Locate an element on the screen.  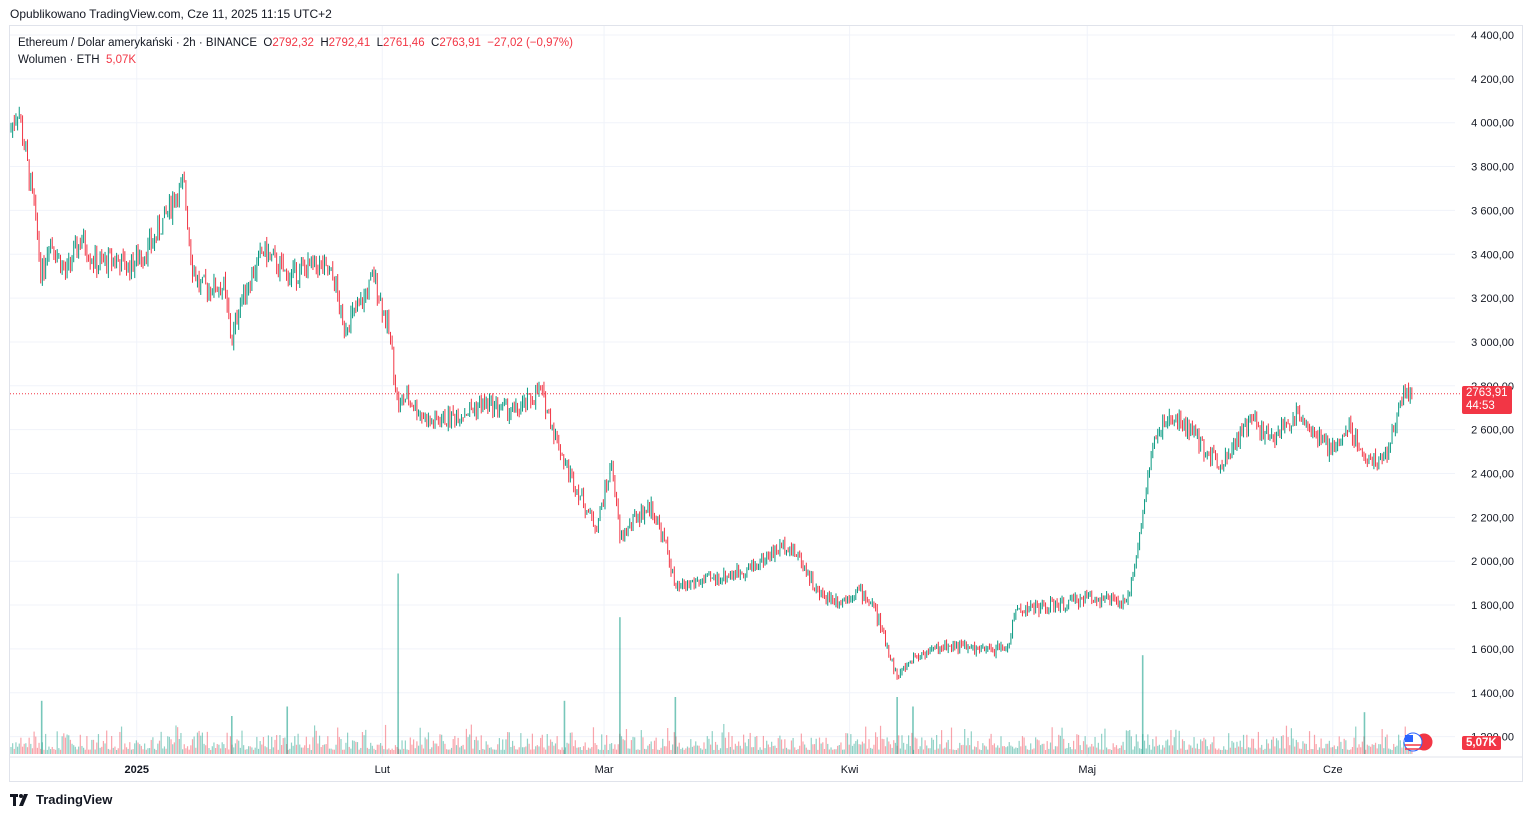
high-label: H is located at coordinates (324, 43).